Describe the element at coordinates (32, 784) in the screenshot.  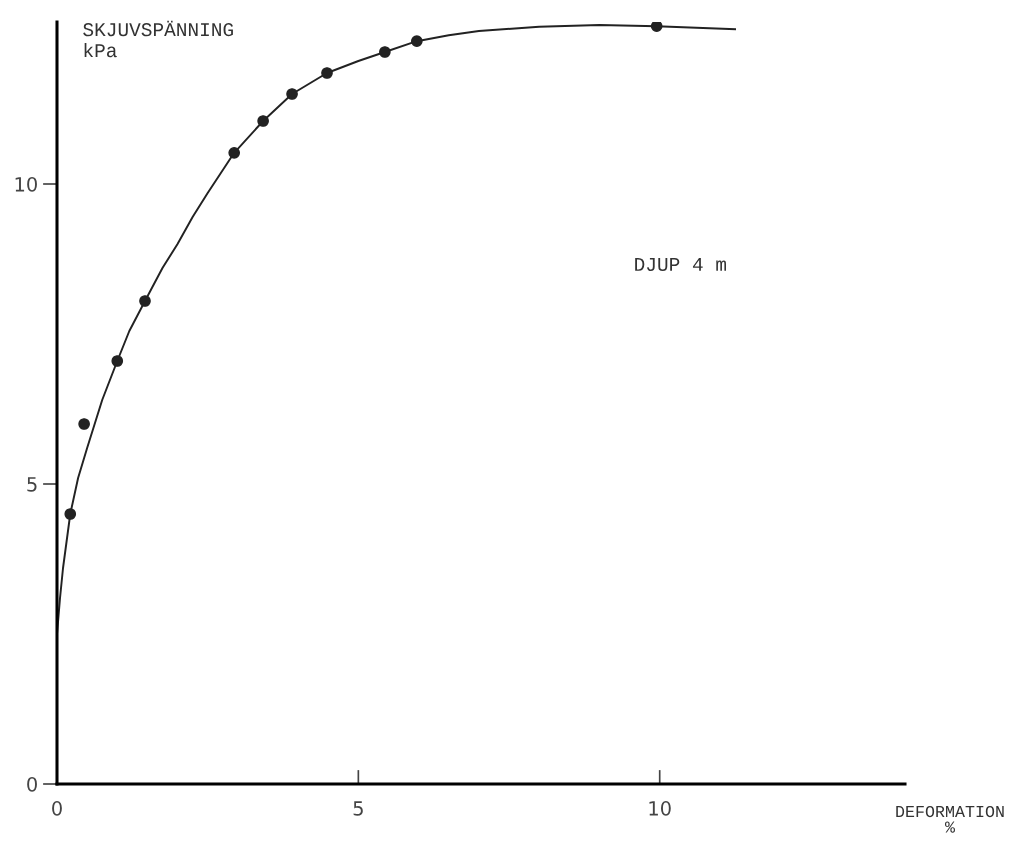
I see `y-tick-label: 0` at that location.